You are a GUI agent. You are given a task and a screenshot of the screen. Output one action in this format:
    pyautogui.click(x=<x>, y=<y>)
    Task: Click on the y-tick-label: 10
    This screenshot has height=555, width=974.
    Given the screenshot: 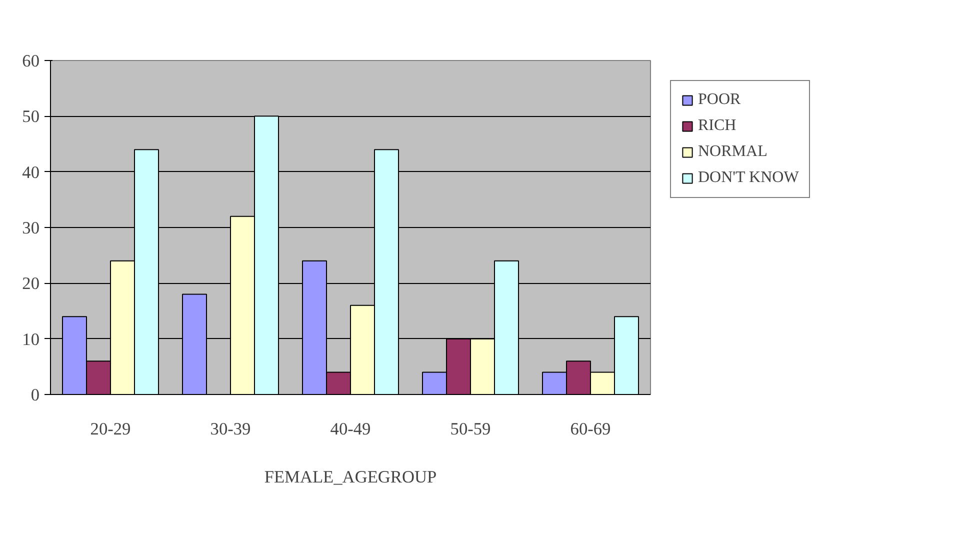 What is the action you would take?
    pyautogui.click(x=31, y=339)
    